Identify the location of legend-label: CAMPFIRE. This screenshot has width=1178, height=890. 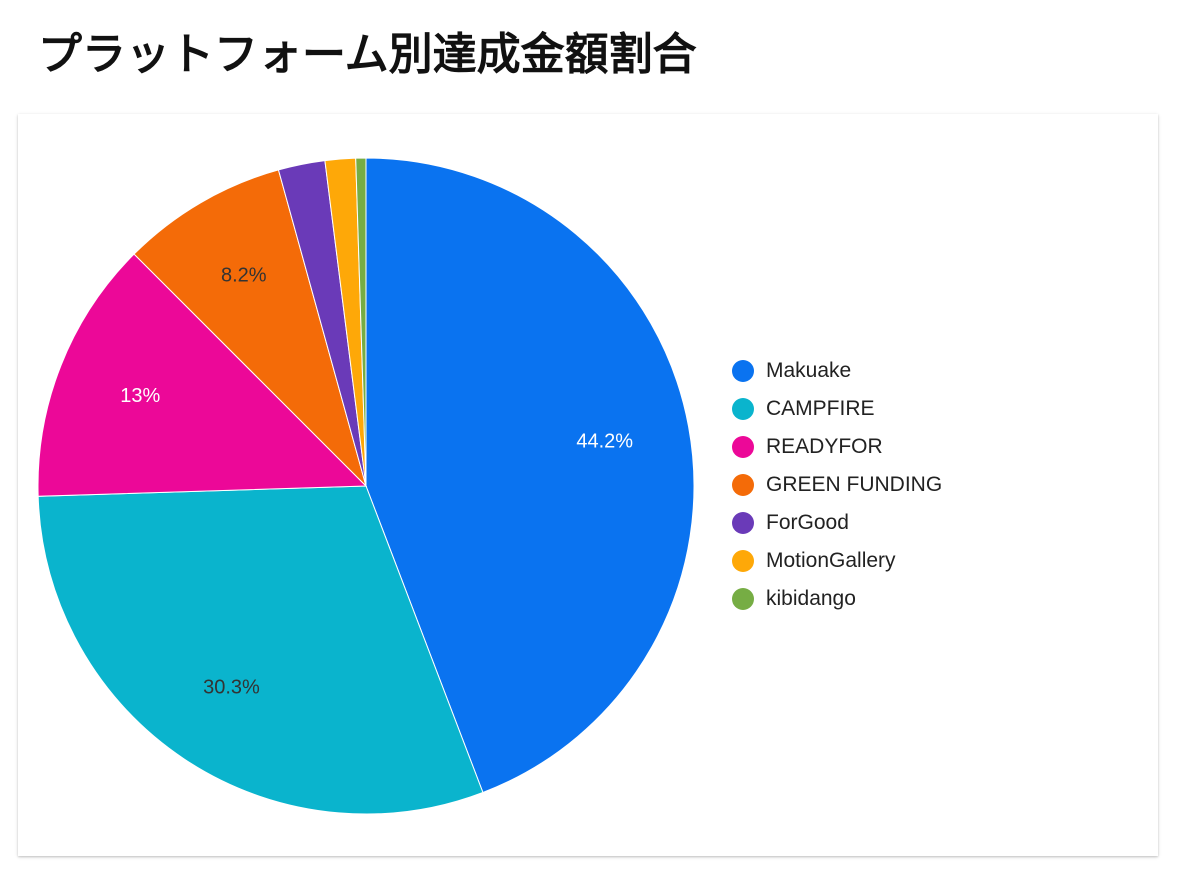
(820, 408).